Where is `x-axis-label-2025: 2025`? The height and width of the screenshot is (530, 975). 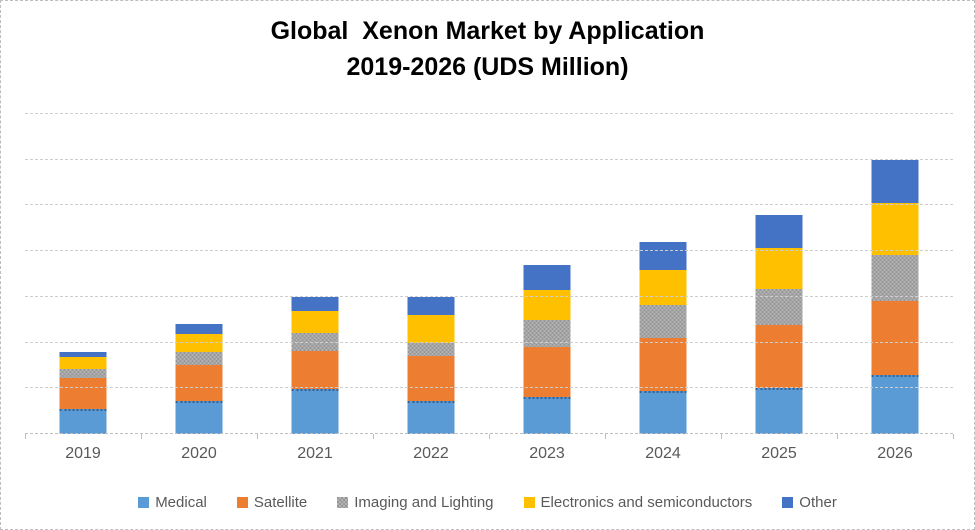 x-axis-label-2025: 2025 is located at coordinates (779, 453).